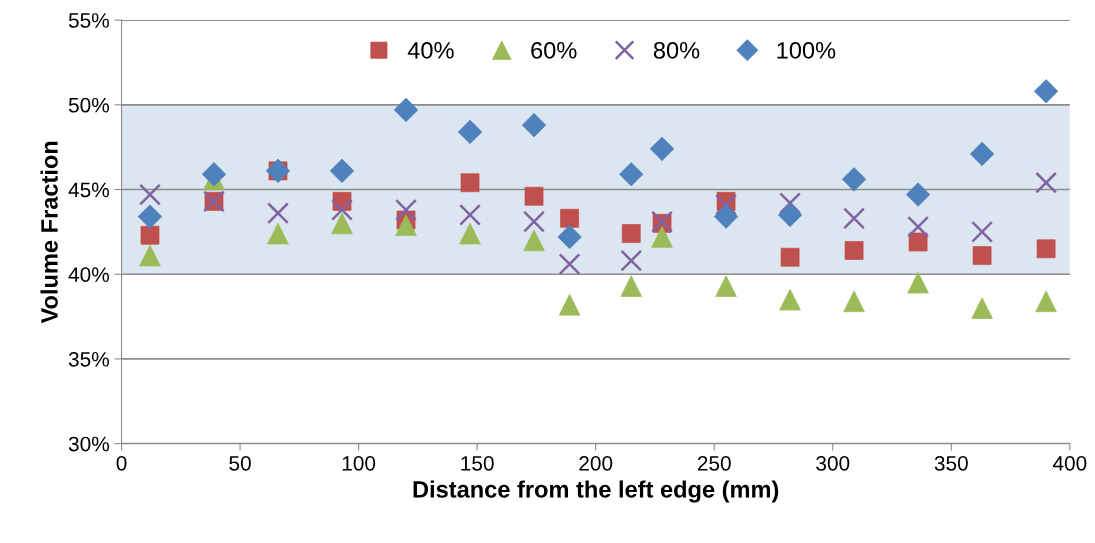 The image size is (1095, 543). What do you see at coordinates (554, 50) in the screenshot?
I see `legend-label: 60%` at bounding box center [554, 50].